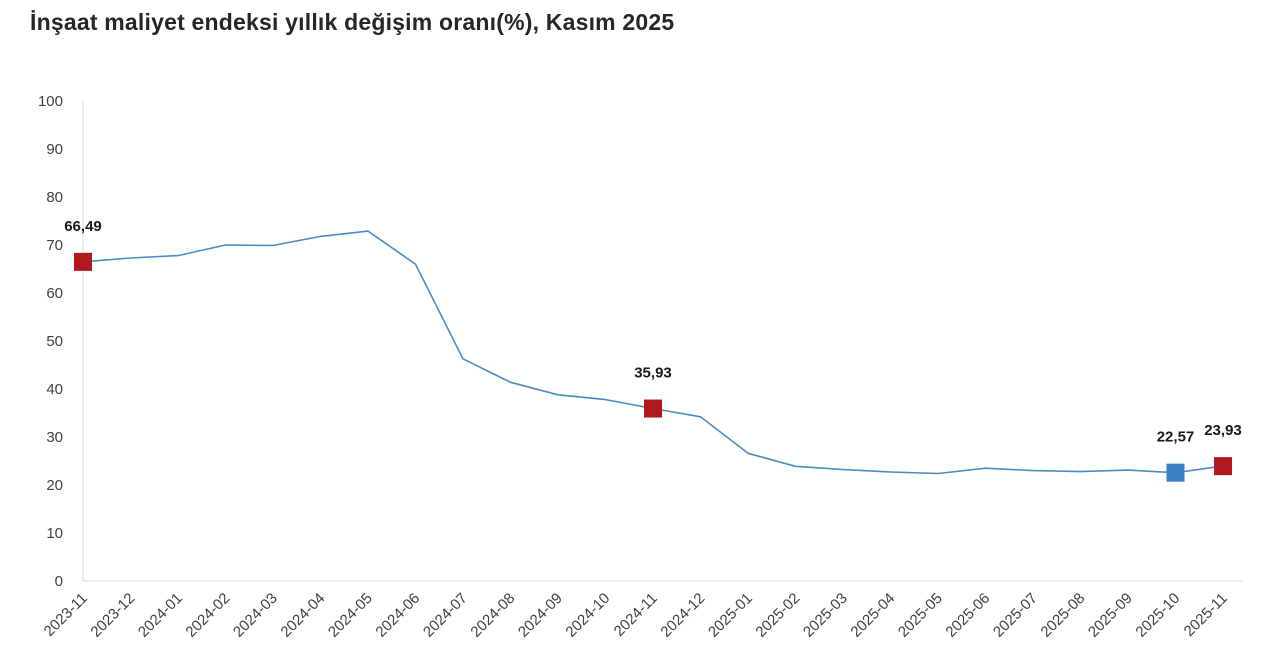 Image resolution: width=1280 pixels, height=669 pixels. I want to click on y-tick-label: 20, so click(54, 485).